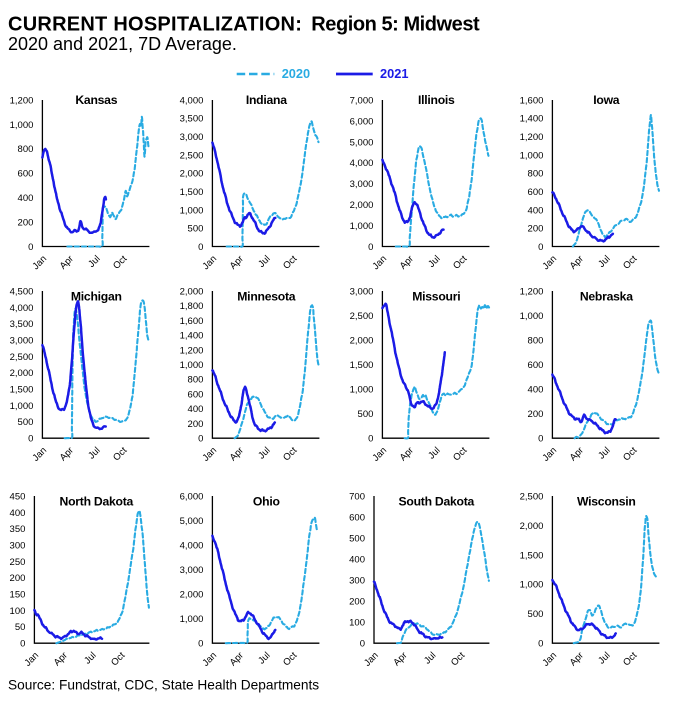 The width and height of the screenshot is (681, 708). What do you see at coordinates (192, 336) in the screenshot?
I see `svg-text: 1,400` at bounding box center [192, 336].